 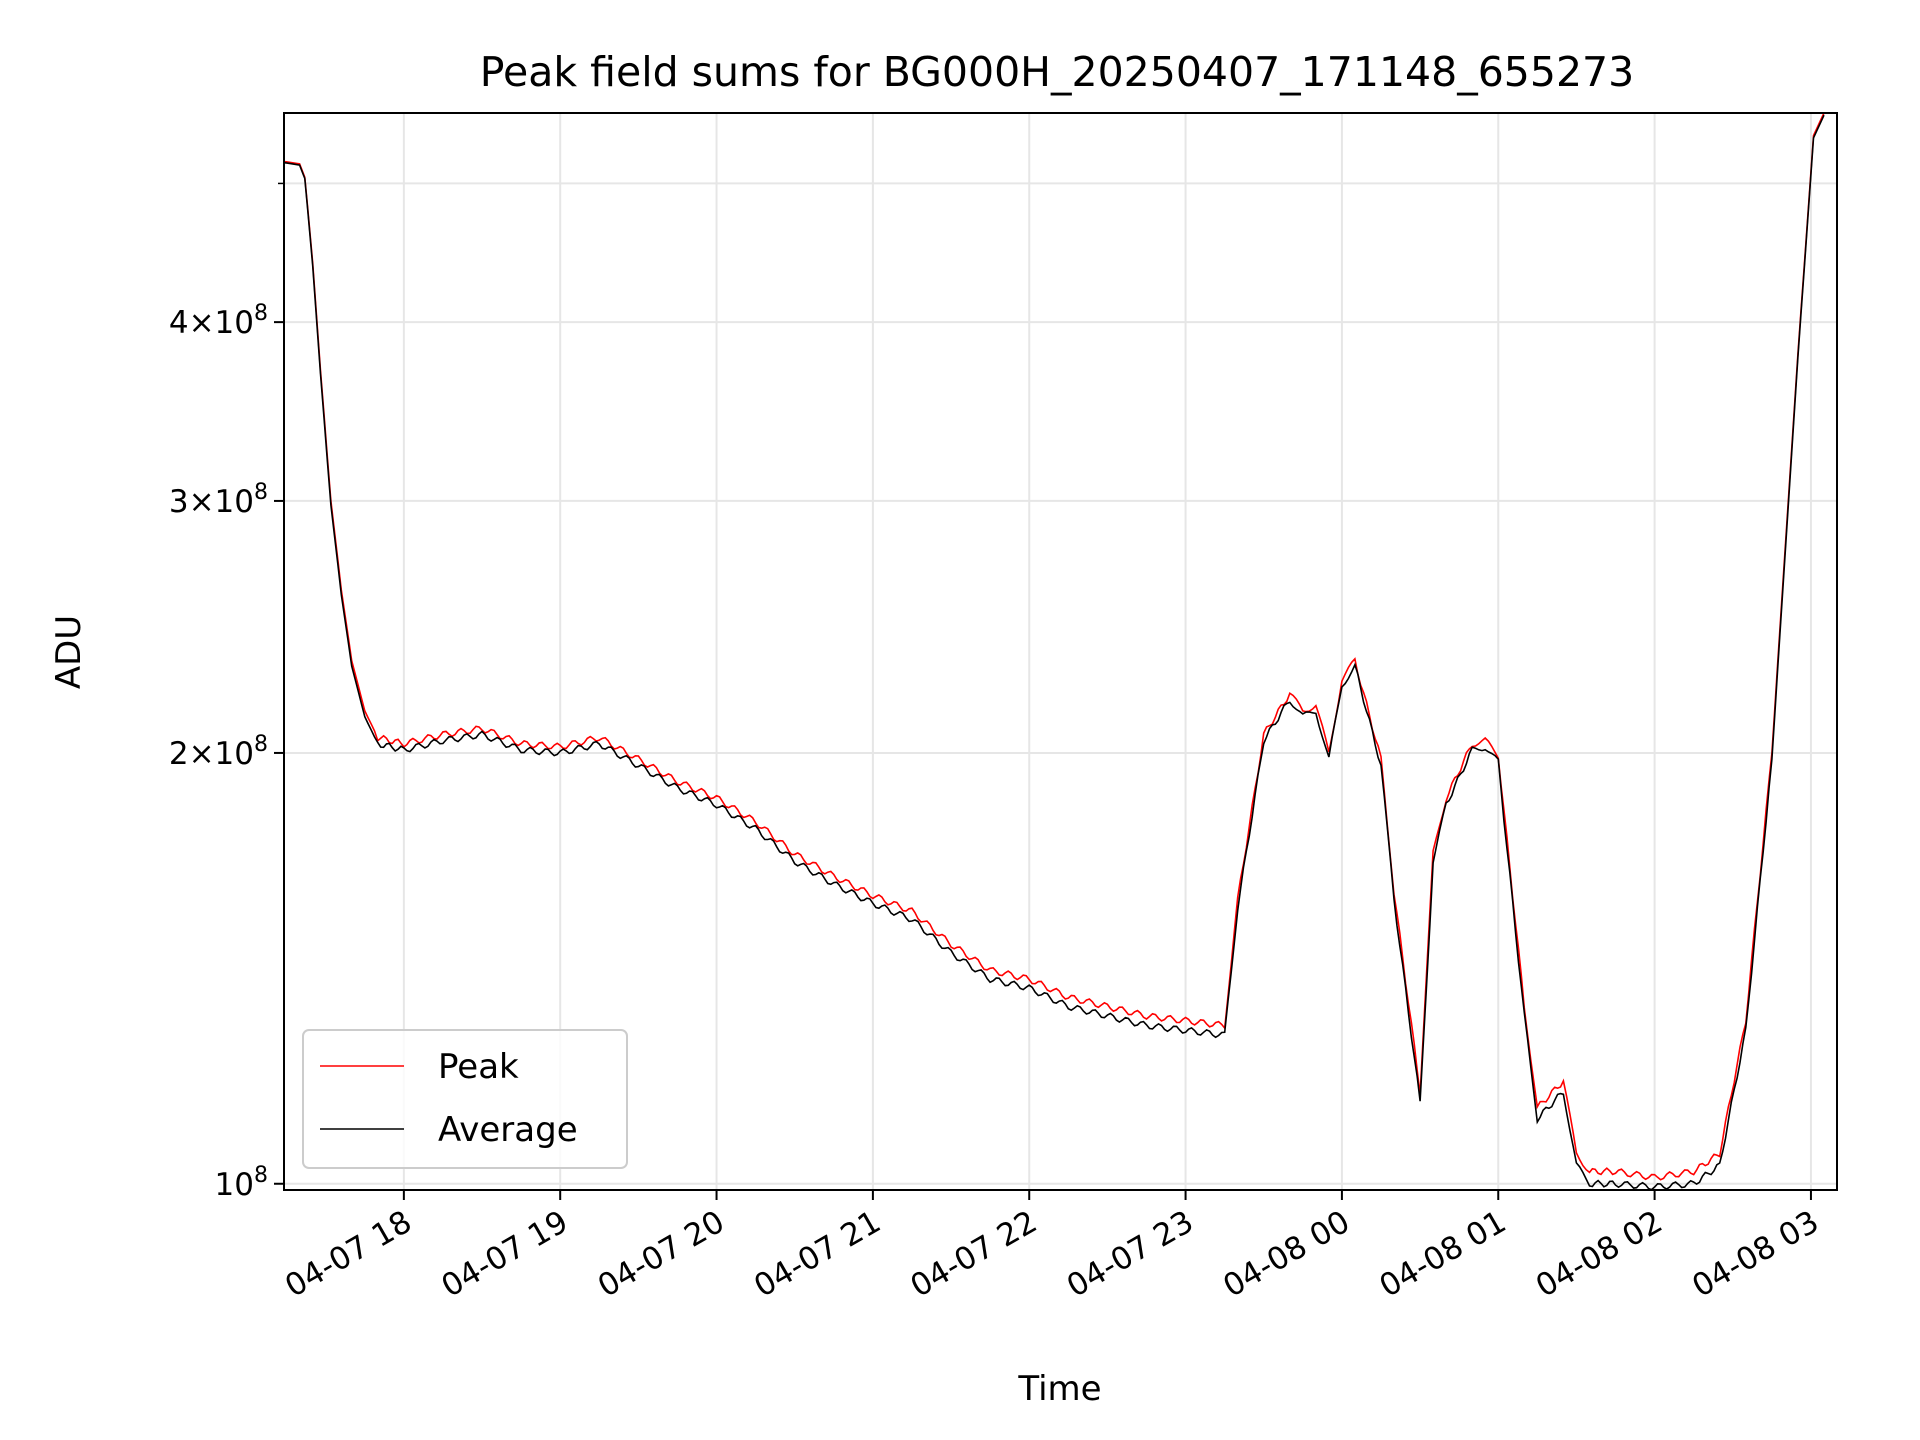 What do you see at coordinates (1059, 1389) in the screenshot?
I see `x-axis-label: Time` at bounding box center [1059, 1389].